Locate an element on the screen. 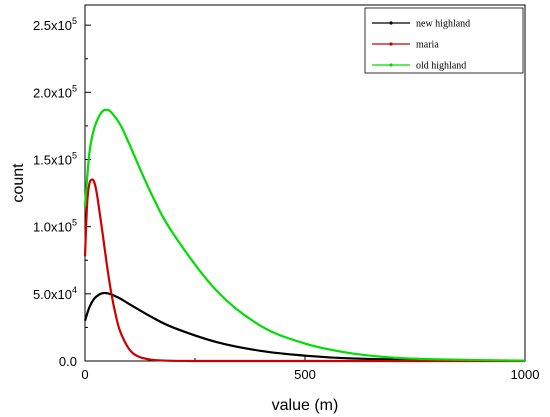  legend-label-old-highland: old highland is located at coordinates (441, 66).